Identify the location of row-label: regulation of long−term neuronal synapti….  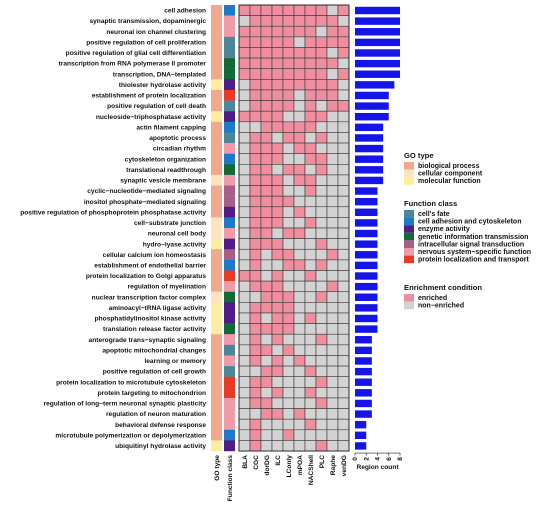
(125, 404).